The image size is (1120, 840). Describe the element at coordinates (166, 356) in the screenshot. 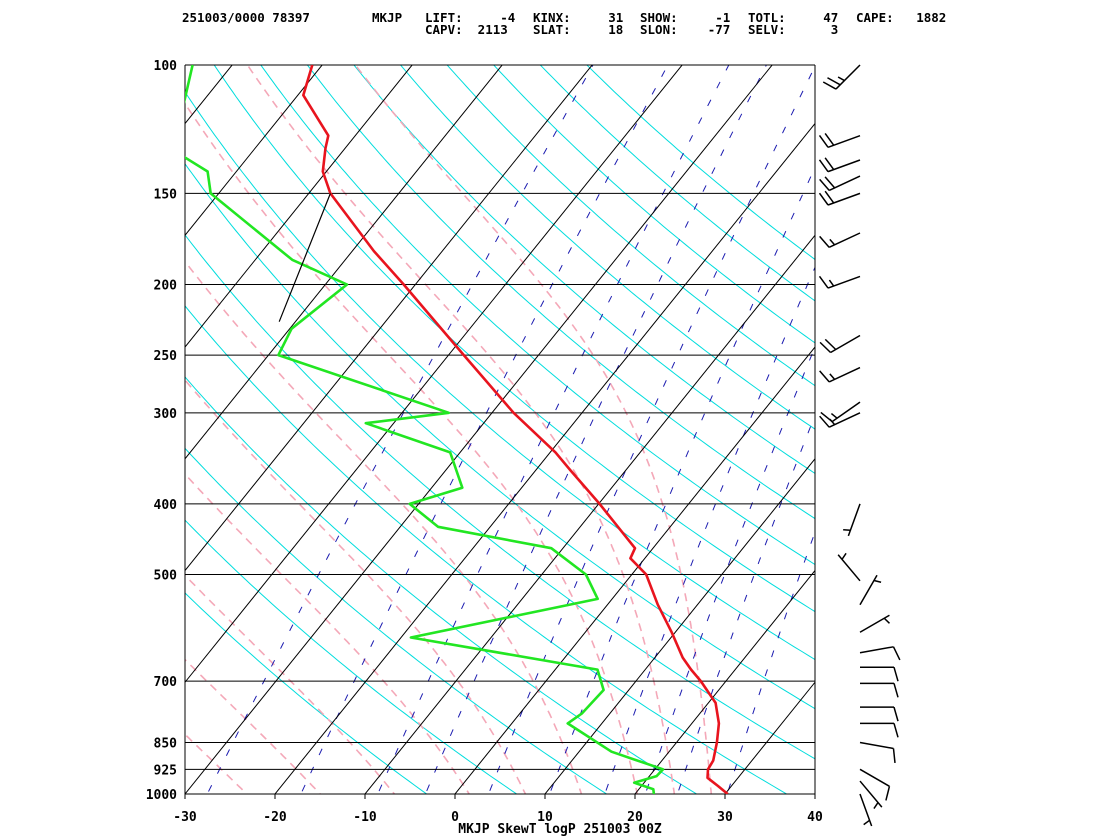

I see `pressure-tick-label: 250` at that location.